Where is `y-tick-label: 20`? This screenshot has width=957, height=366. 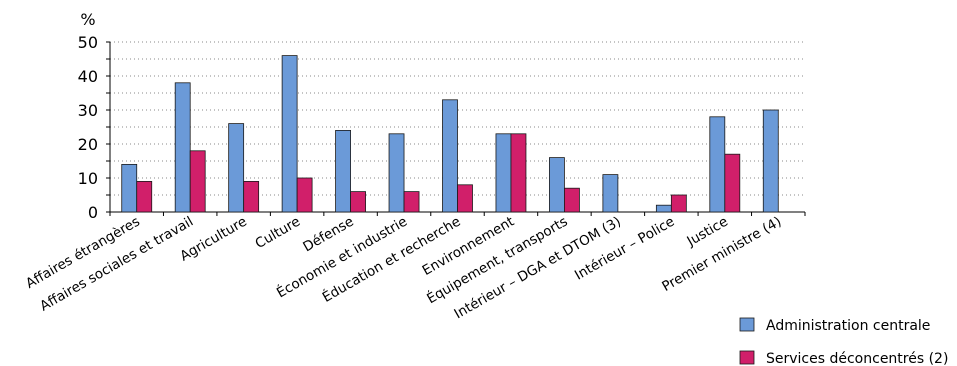 y-tick-label: 20 is located at coordinates (88, 144).